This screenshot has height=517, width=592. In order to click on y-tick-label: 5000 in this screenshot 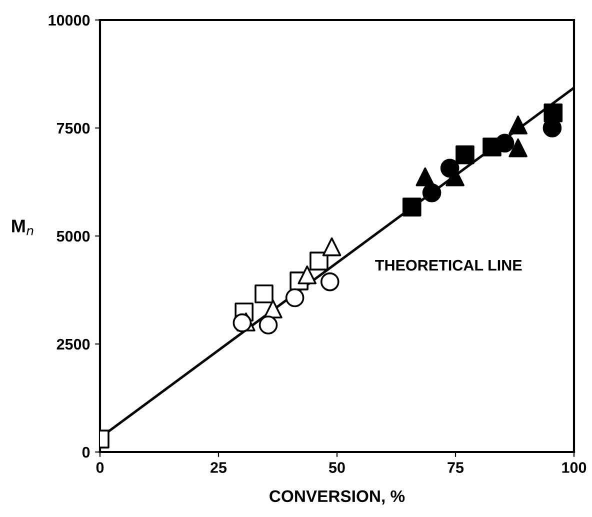, I will do `click(73, 236)`.